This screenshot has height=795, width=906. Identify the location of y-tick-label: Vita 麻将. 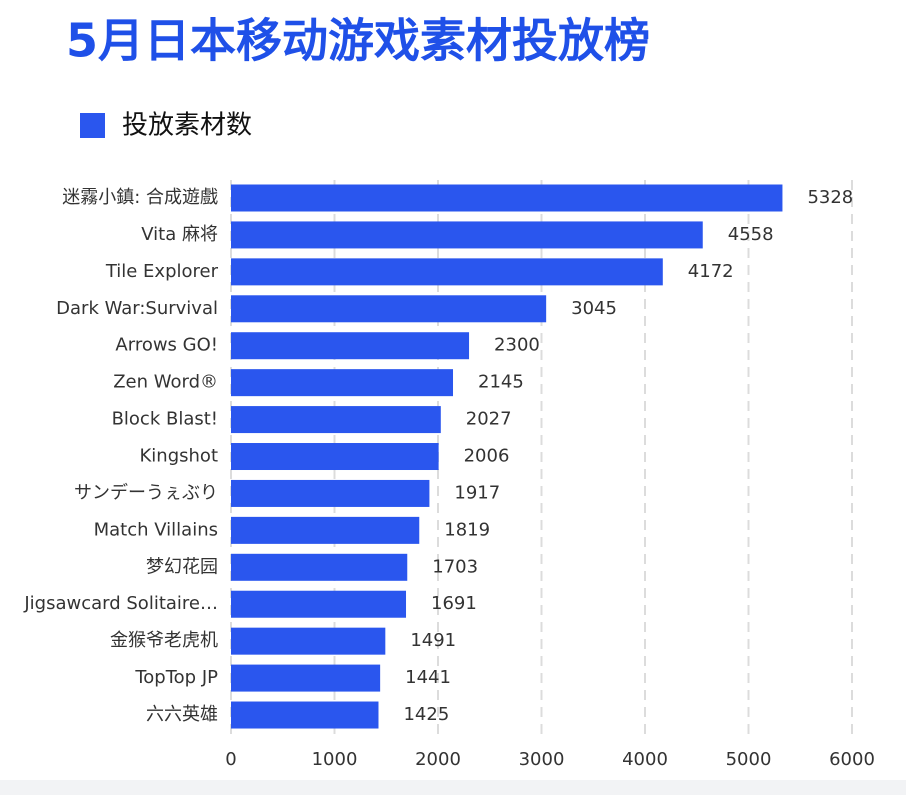
(179, 234).